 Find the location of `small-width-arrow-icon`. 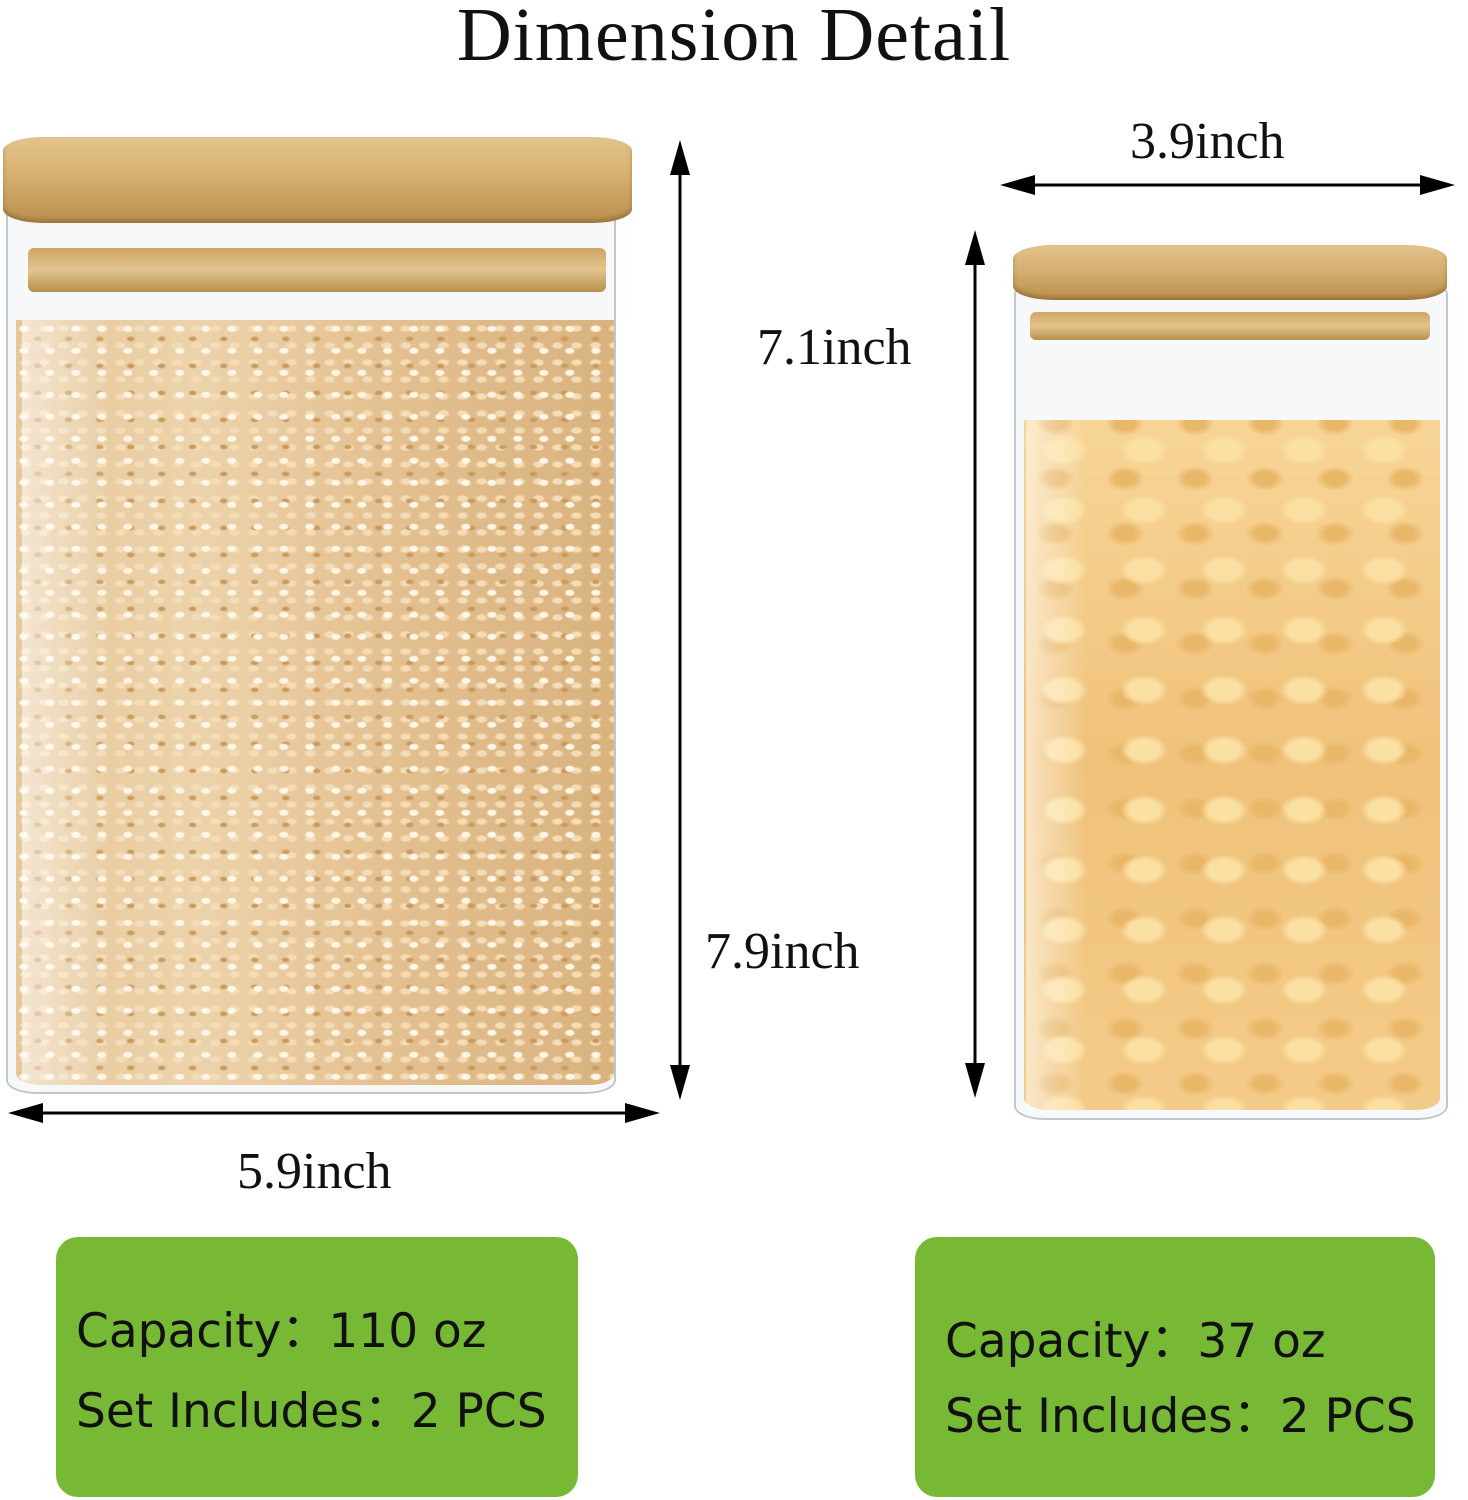

small-width-arrow-icon is located at coordinates (1227, 185).